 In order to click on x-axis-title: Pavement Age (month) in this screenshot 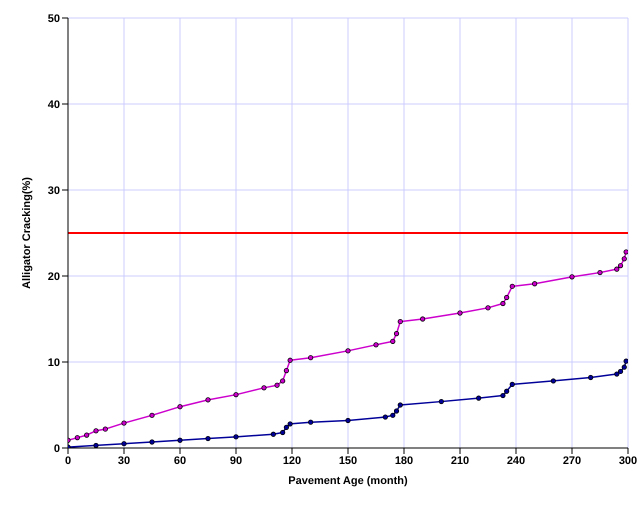, I will do `click(348, 481)`.